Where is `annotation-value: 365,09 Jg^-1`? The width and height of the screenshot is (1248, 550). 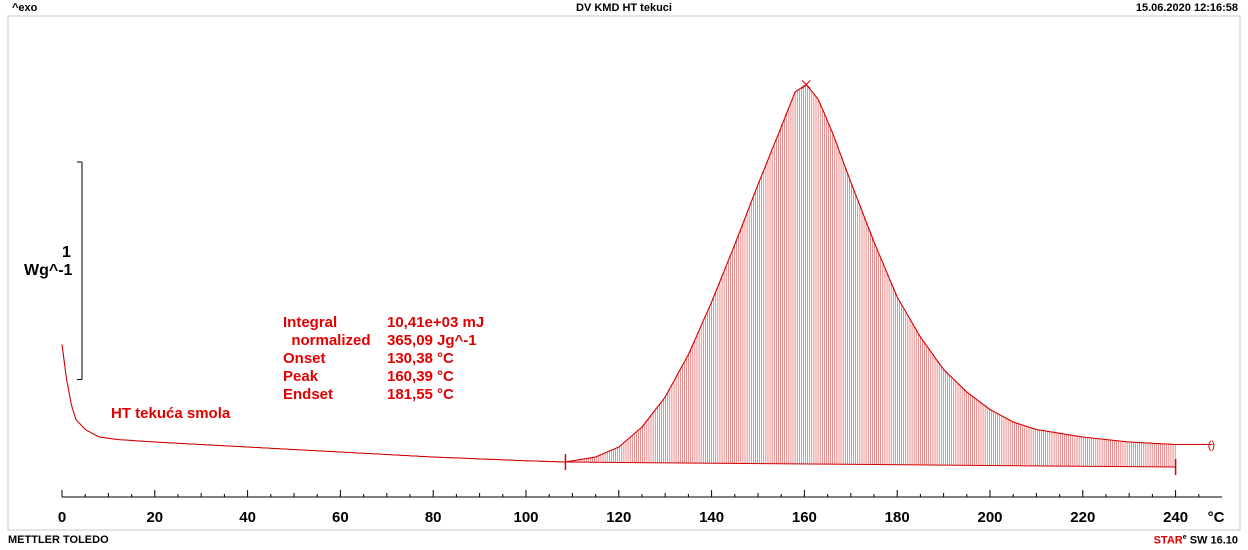 annotation-value: 365,09 Jg^-1 is located at coordinates (432, 340).